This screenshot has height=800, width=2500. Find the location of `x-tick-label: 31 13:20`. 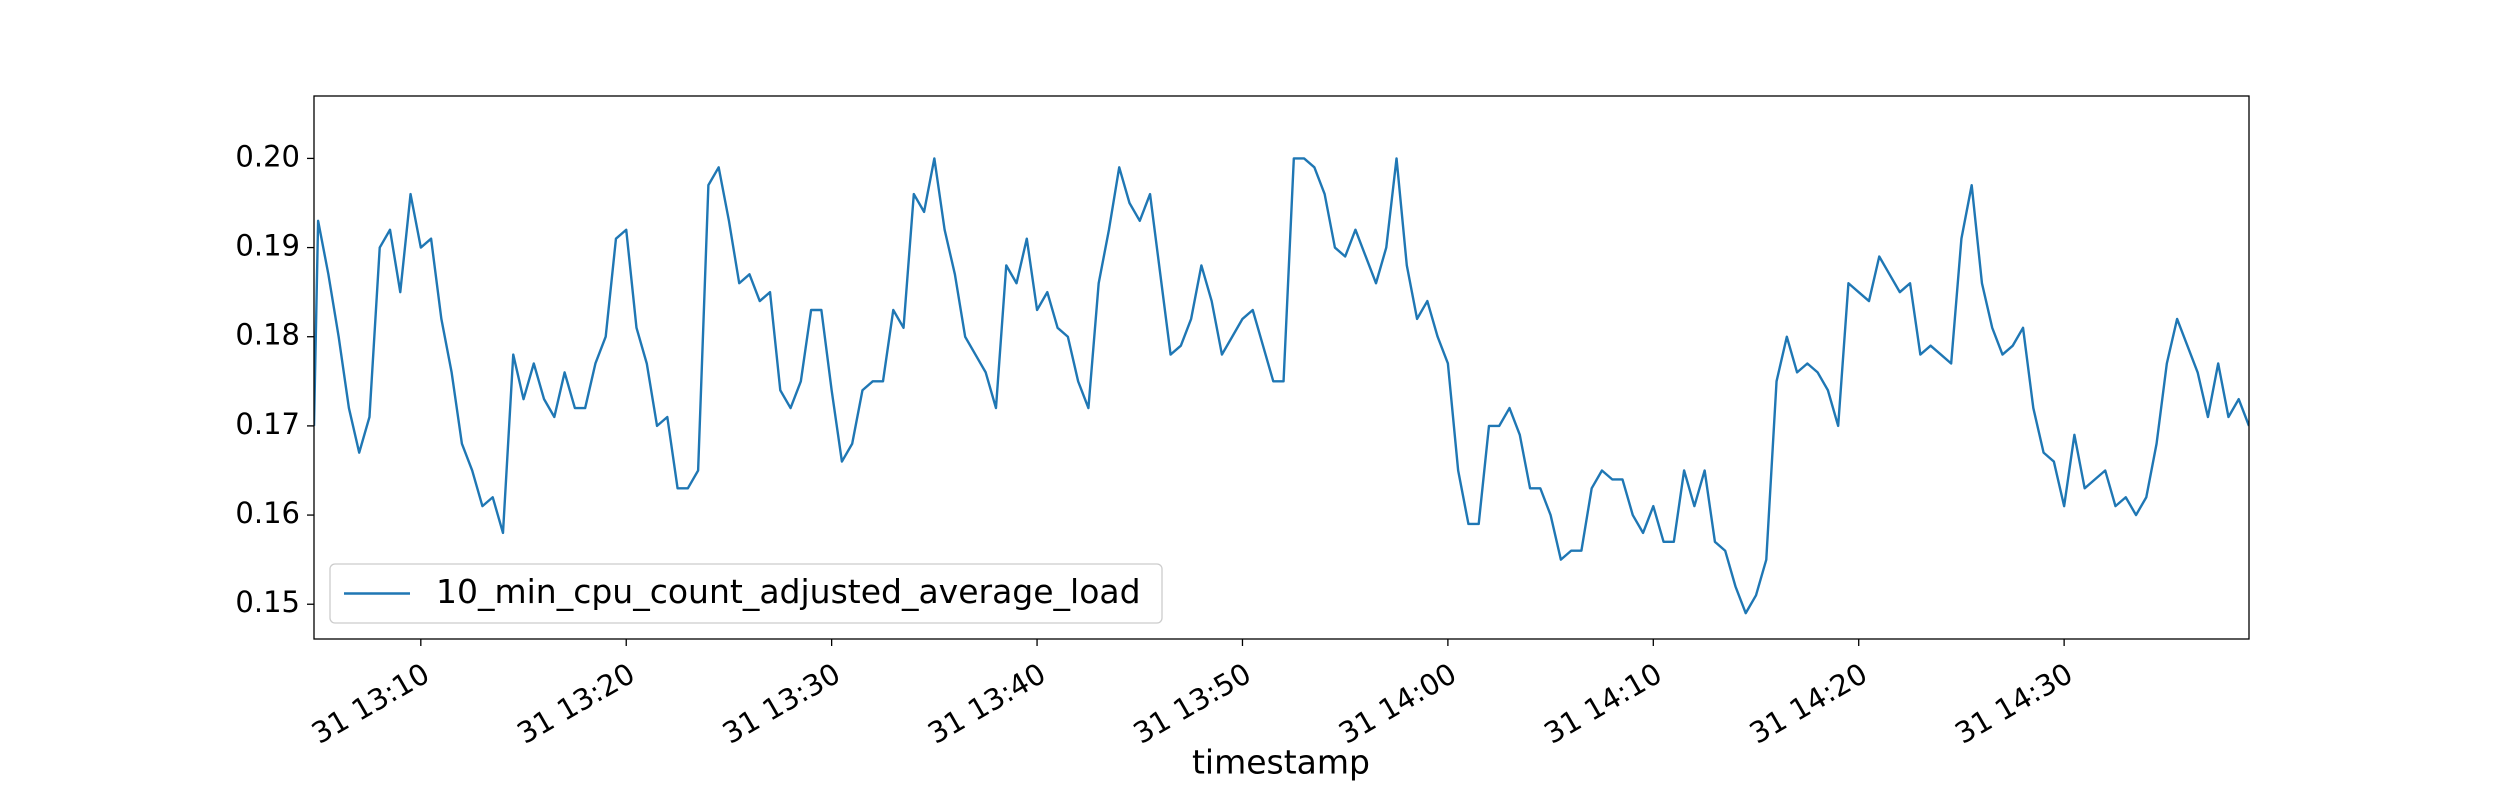

x-tick-label: 31 13:20 is located at coordinates (575, 703).